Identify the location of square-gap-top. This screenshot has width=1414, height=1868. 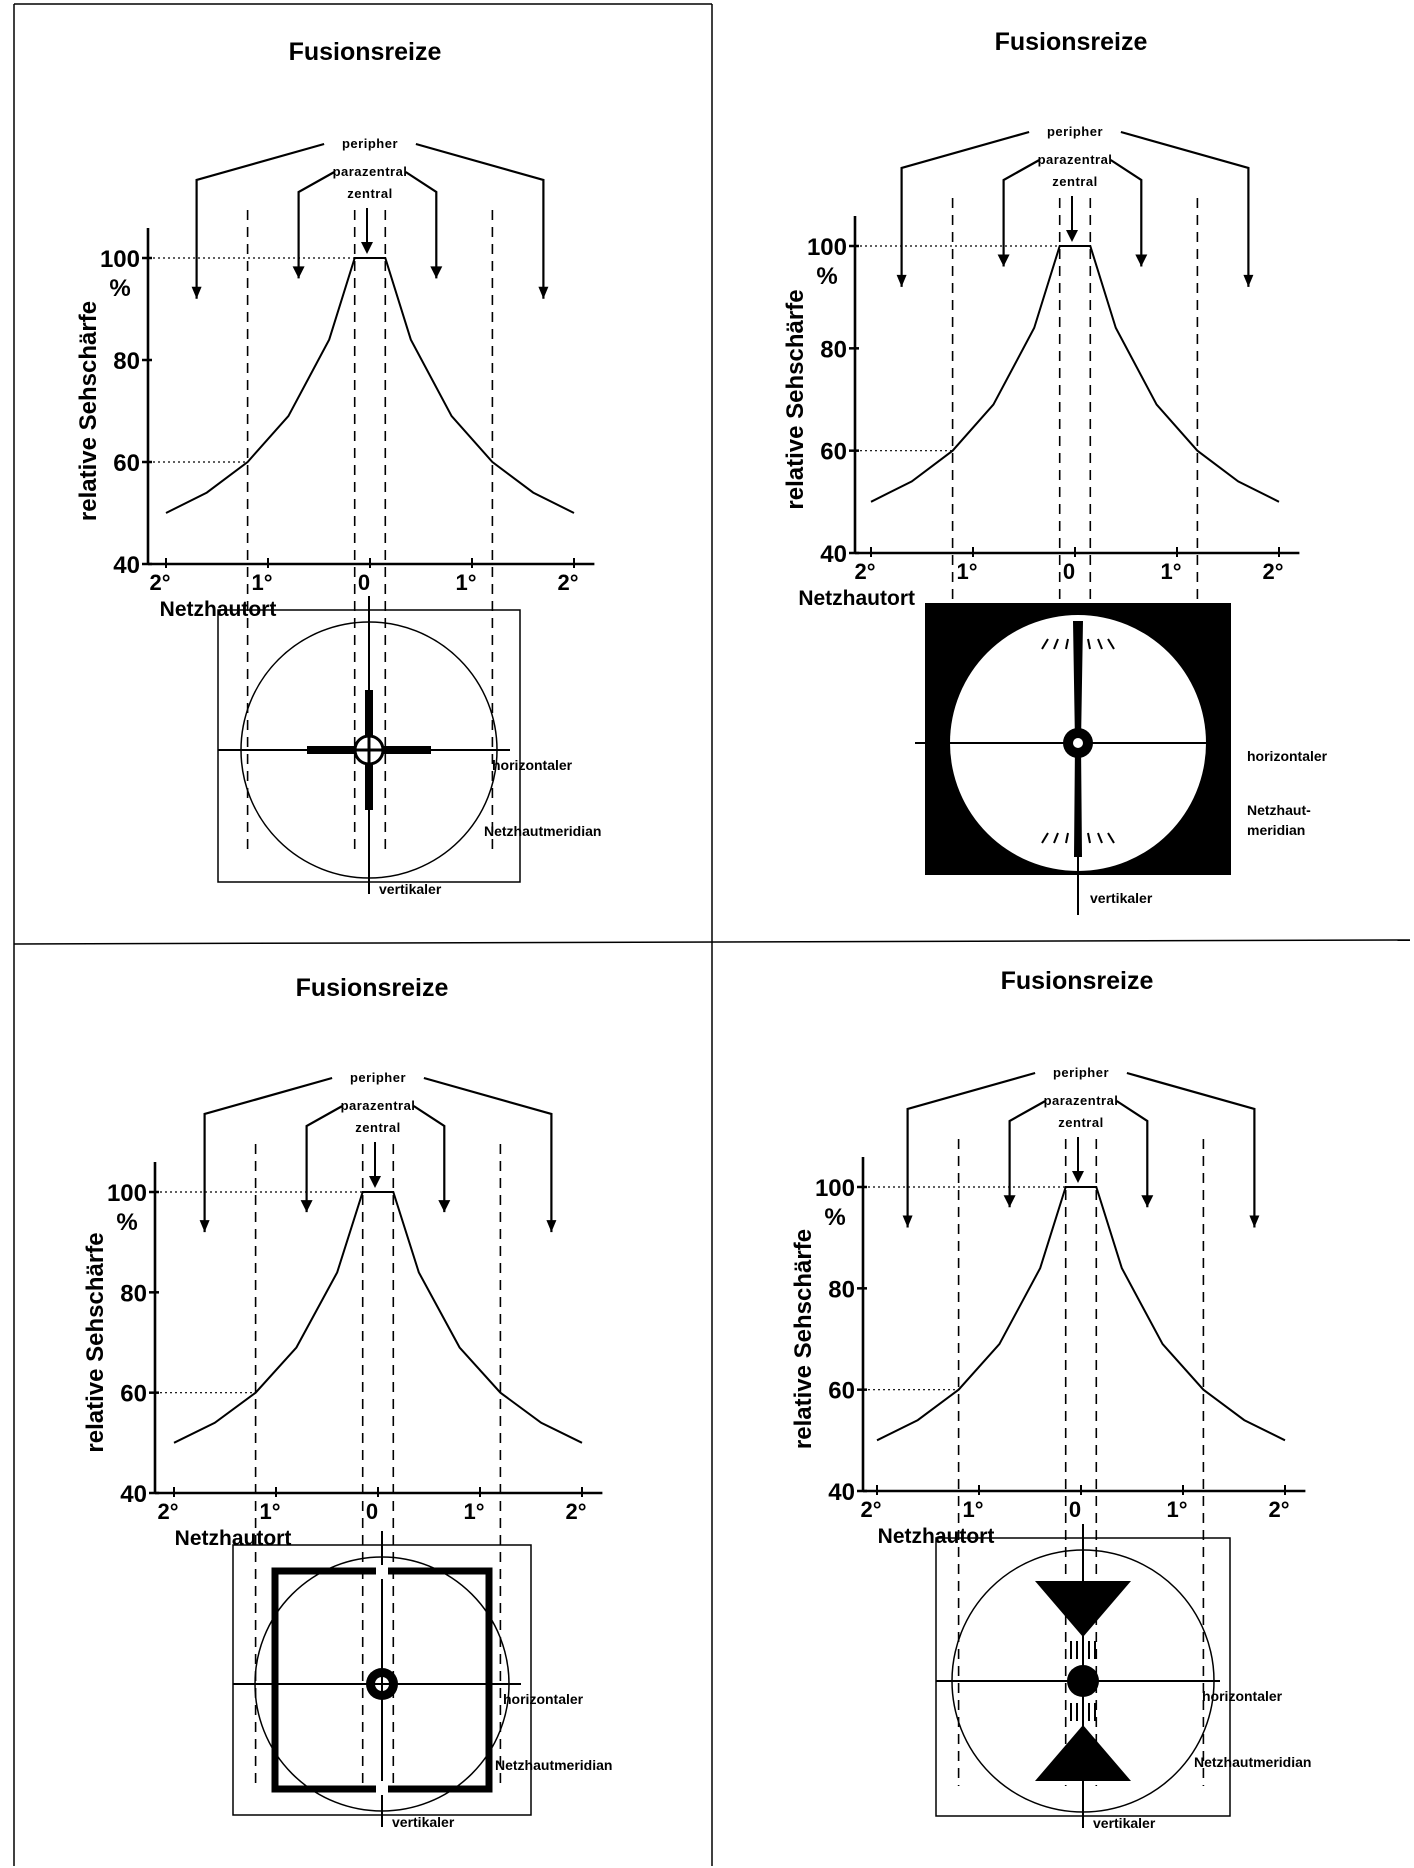
(382, 1572).